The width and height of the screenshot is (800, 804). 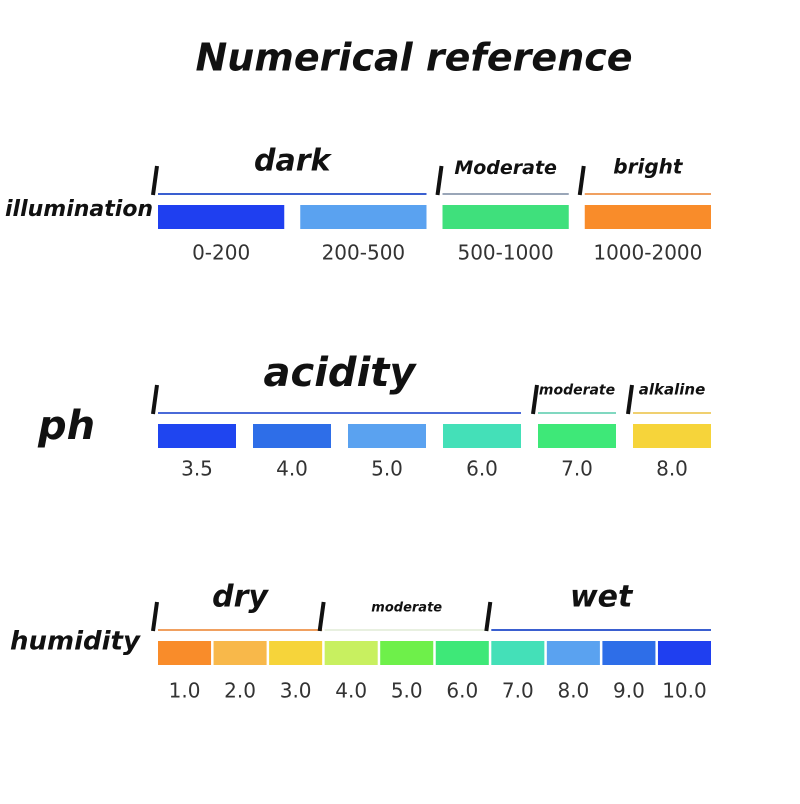 What do you see at coordinates (413, 58) in the screenshot?
I see `title: Numerical reference` at bounding box center [413, 58].